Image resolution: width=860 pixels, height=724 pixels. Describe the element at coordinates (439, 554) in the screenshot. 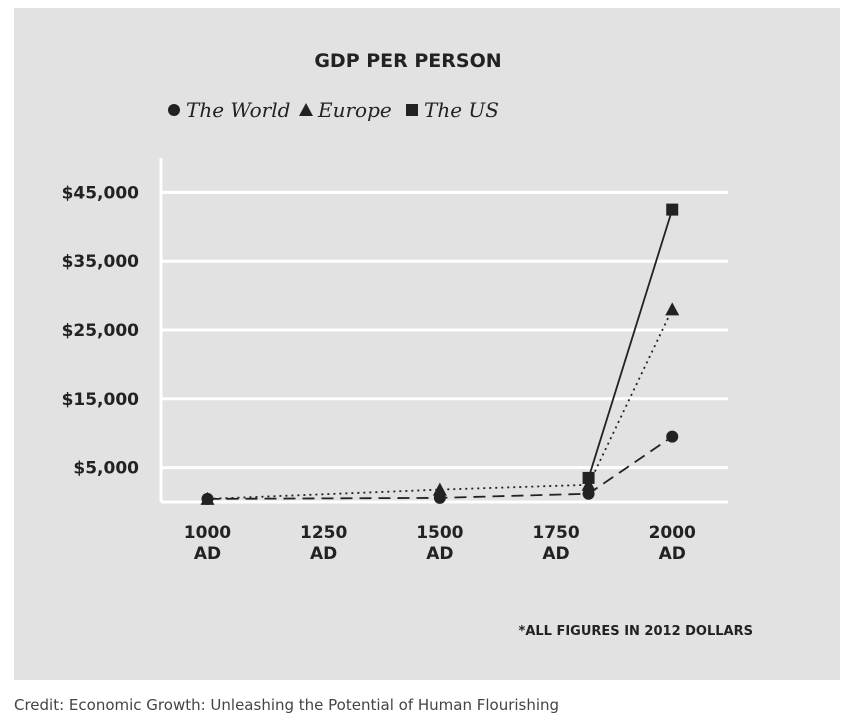

I see `x-tick-unit-2: AD` at that location.